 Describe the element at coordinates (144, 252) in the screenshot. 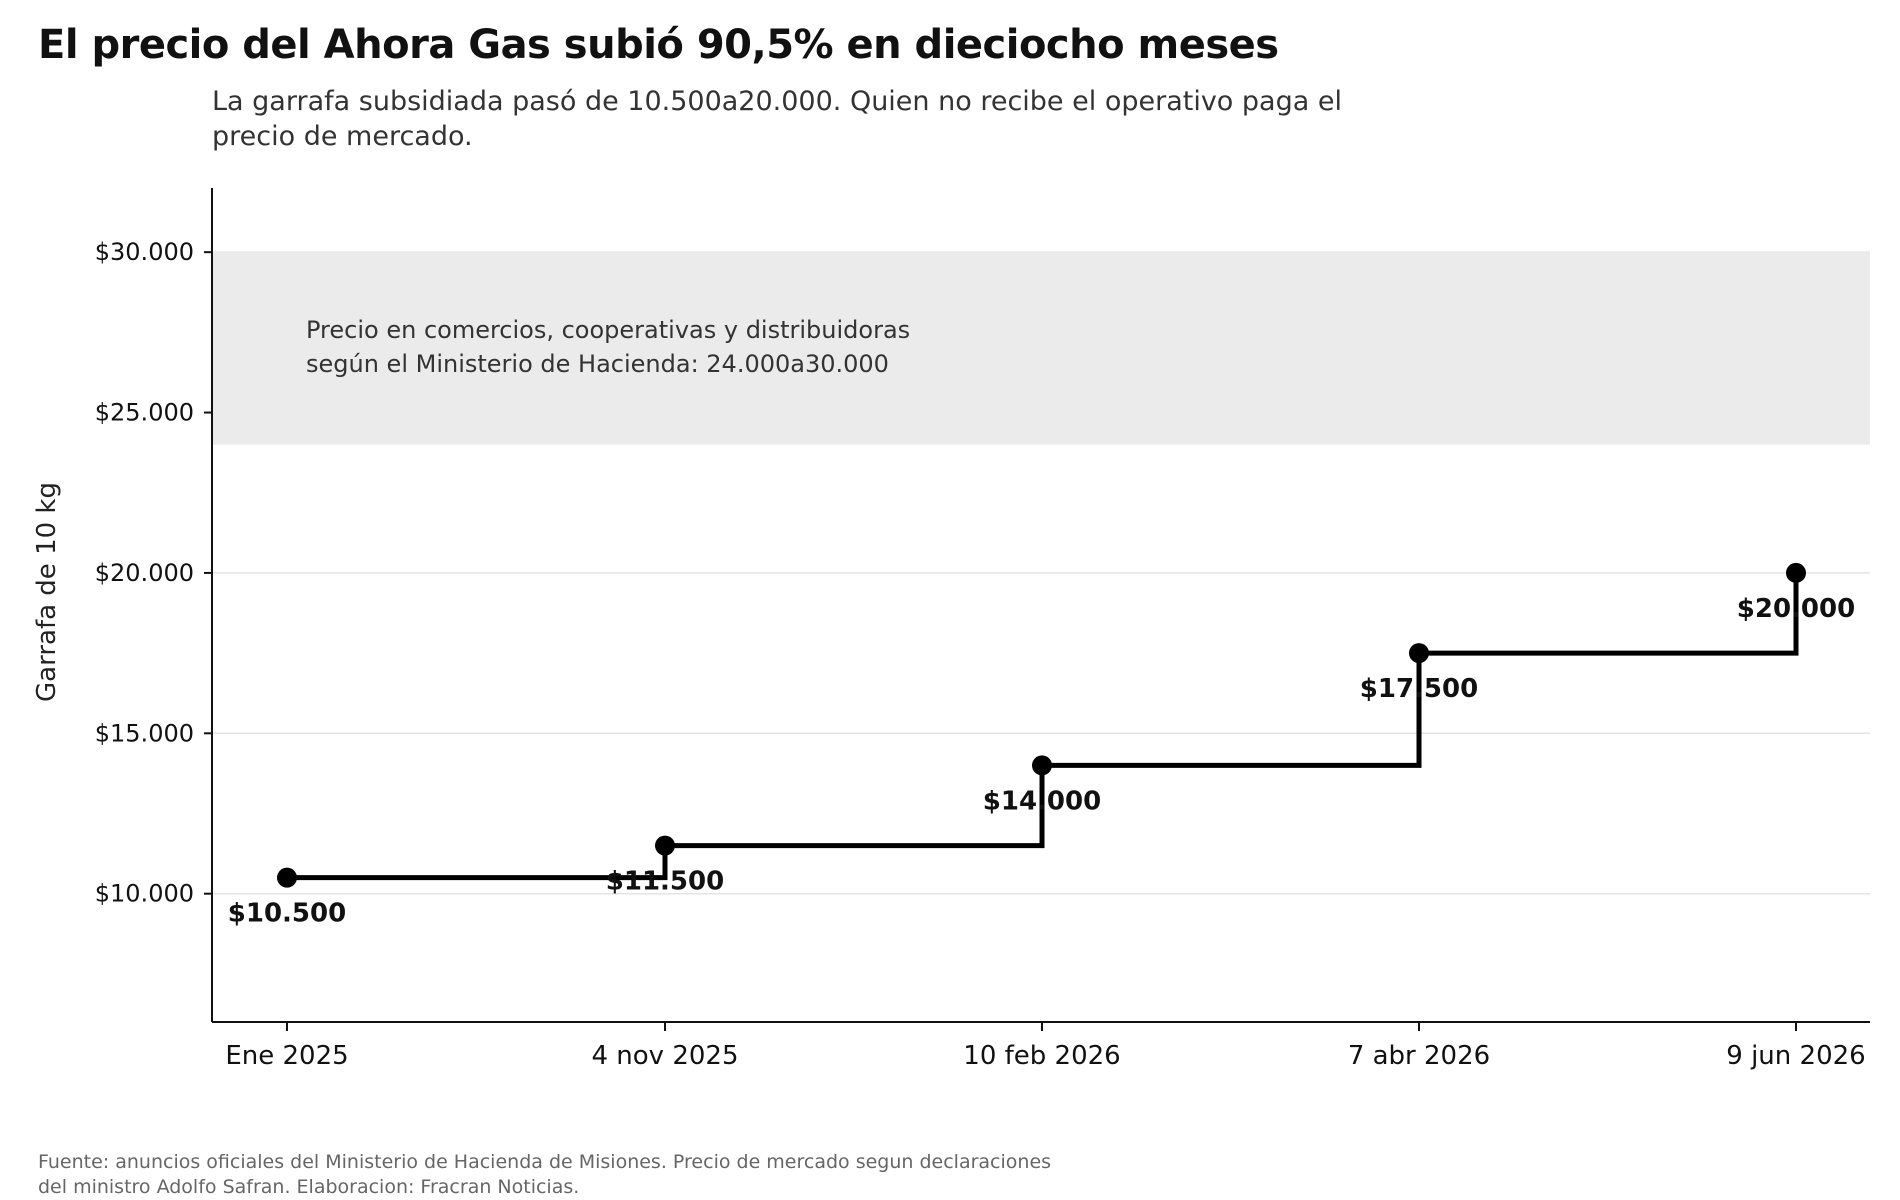

I see `y-tick-label-4: $30.000` at that location.